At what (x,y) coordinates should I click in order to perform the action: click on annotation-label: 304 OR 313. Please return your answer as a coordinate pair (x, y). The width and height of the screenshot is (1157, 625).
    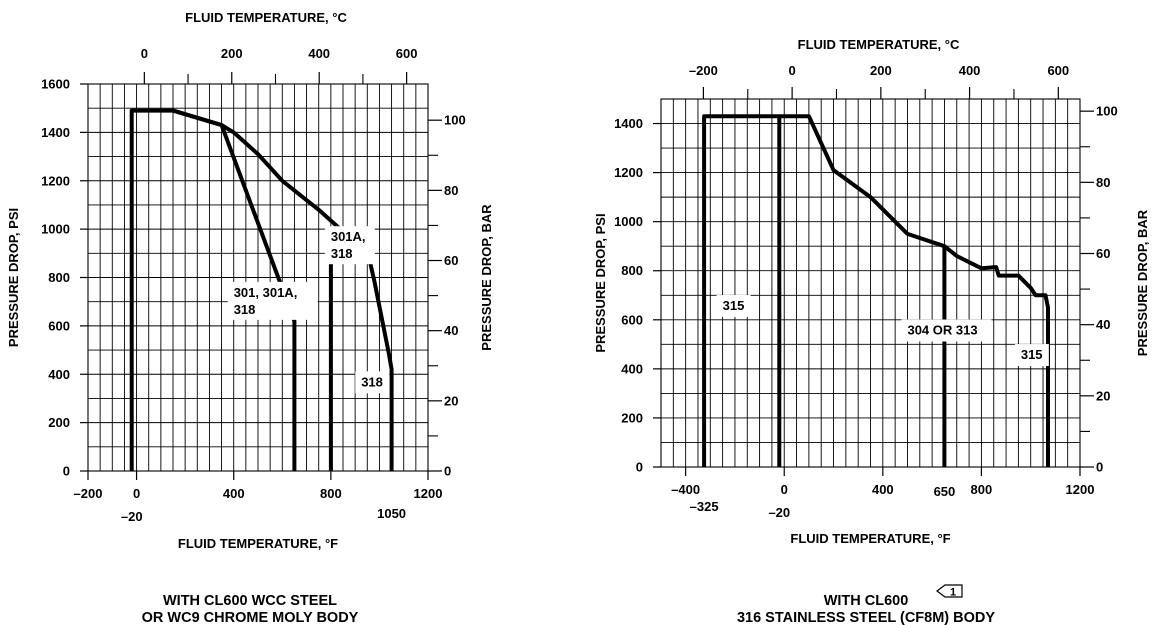
    Looking at the image, I should click on (942, 330).